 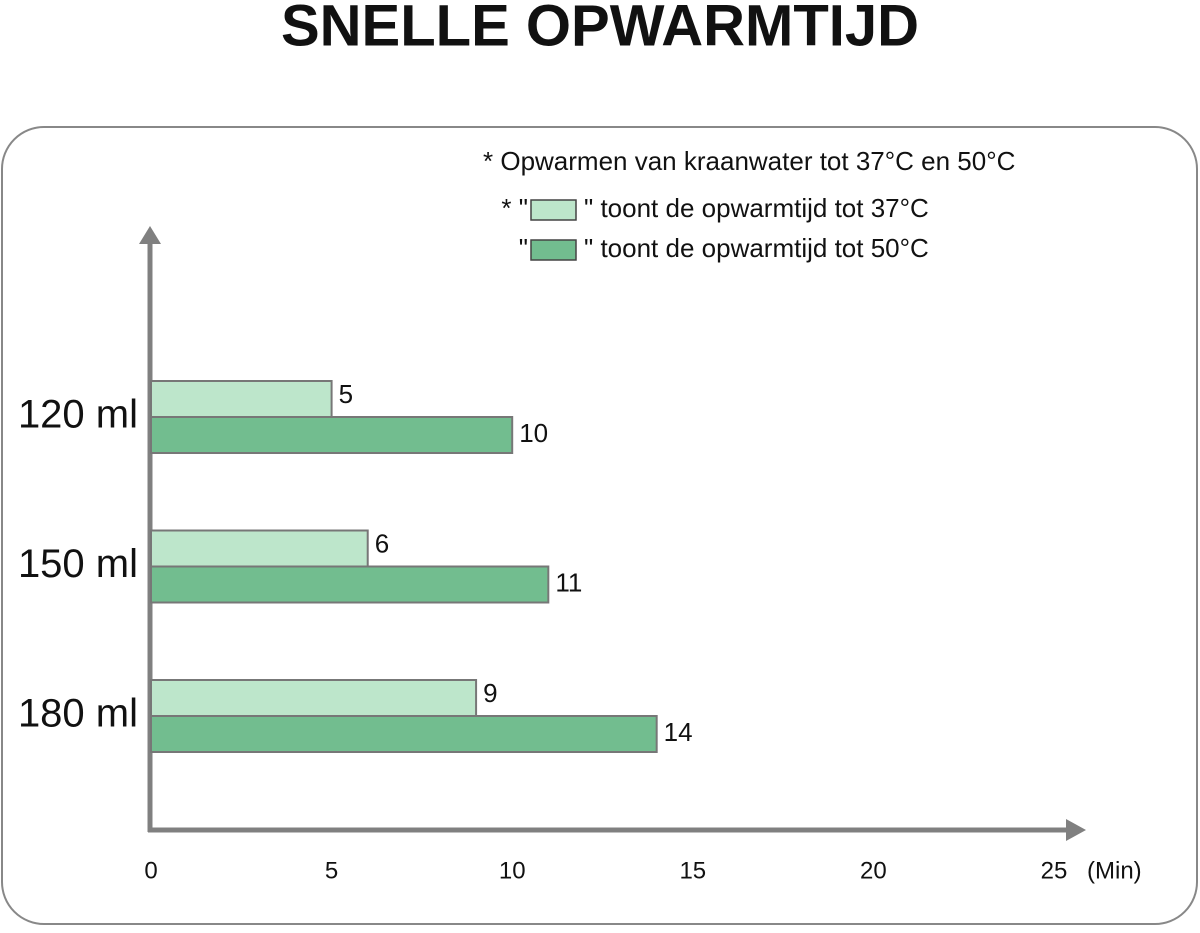 I want to click on y-axis-arrow, so click(x=150, y=235).